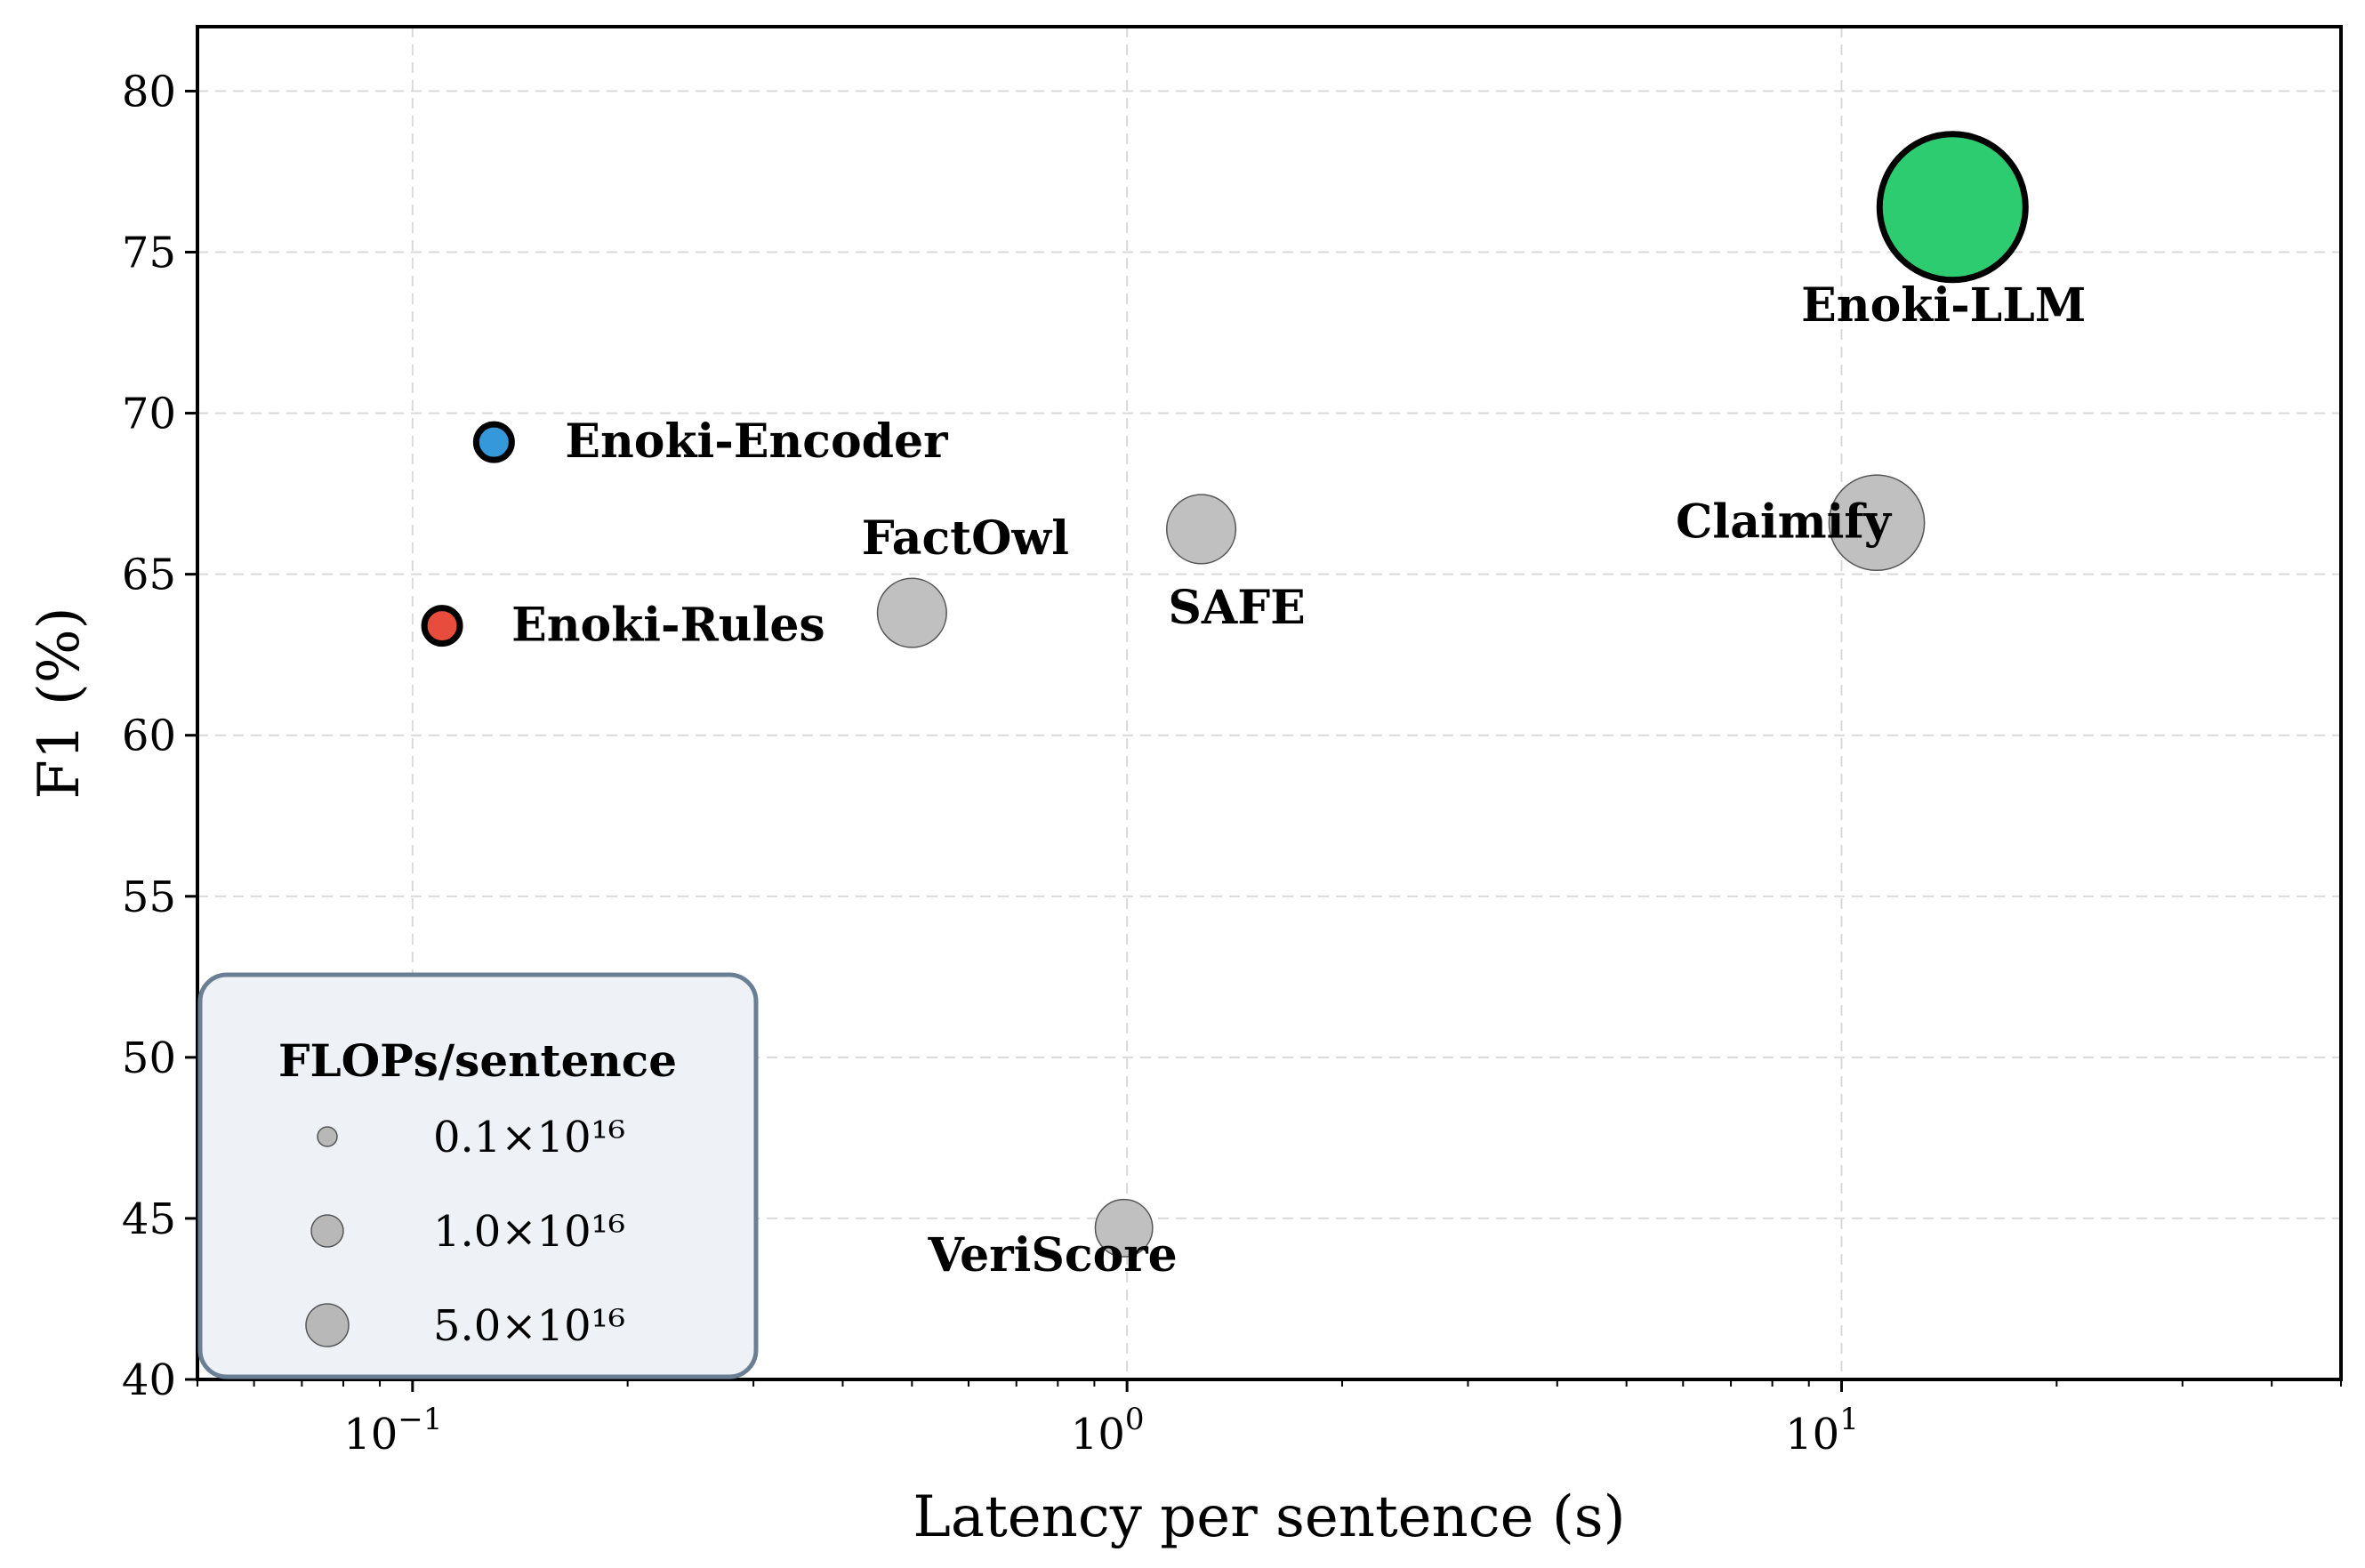 Image resolution: width=2365 pixels, height=1568 pixels. Describe the element at coordinates (756, 441) in the screenshot. I see `point-label: Enoki-Encoder` at that location.